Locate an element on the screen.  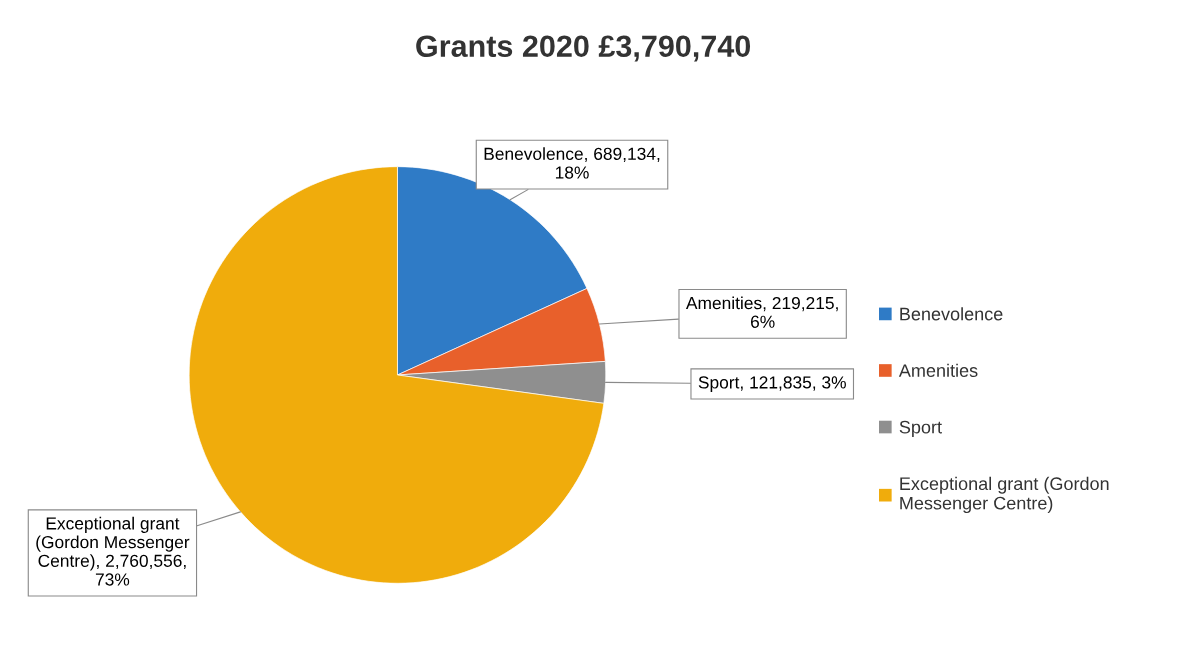
data-label: Exceptional grant (Gordon Messenger Centre), 2,760,556, 73% is located at coordinates (113, 551).